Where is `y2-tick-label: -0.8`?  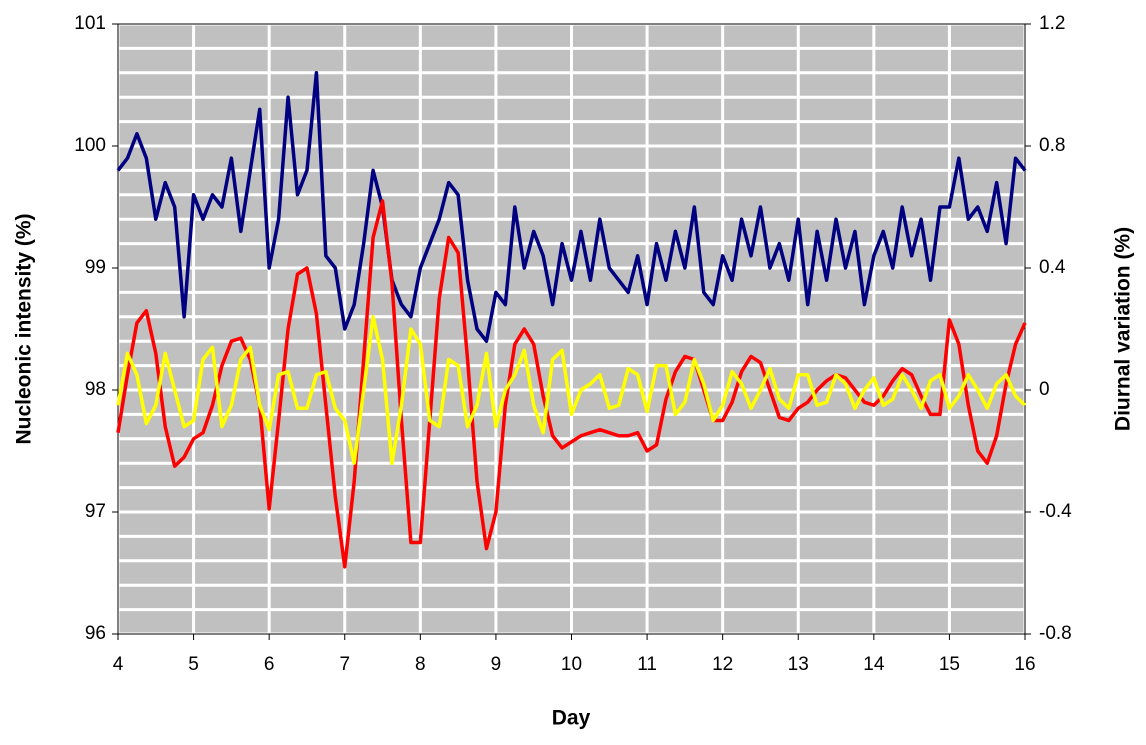 y2-tick-label: -0.8 is located at coordinates (1055, 633).